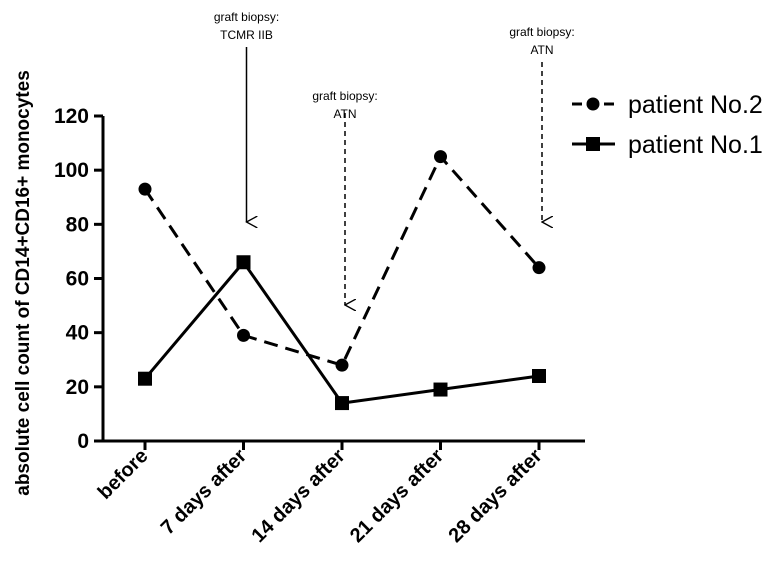 This screenshot has height=570, width=771. Describe the element at coordinates (695, 145) in the screenshot. I see `legend-label: patient No.1` at that location.